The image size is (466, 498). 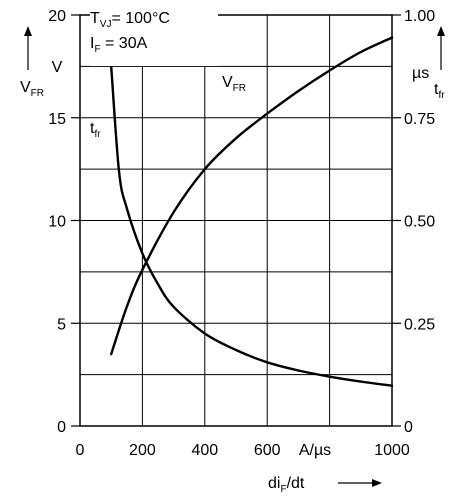 What do you see at coordinates (57, 67) in the screenshot?
I see `y-left-unit: V` at bounding box center [57, 67].